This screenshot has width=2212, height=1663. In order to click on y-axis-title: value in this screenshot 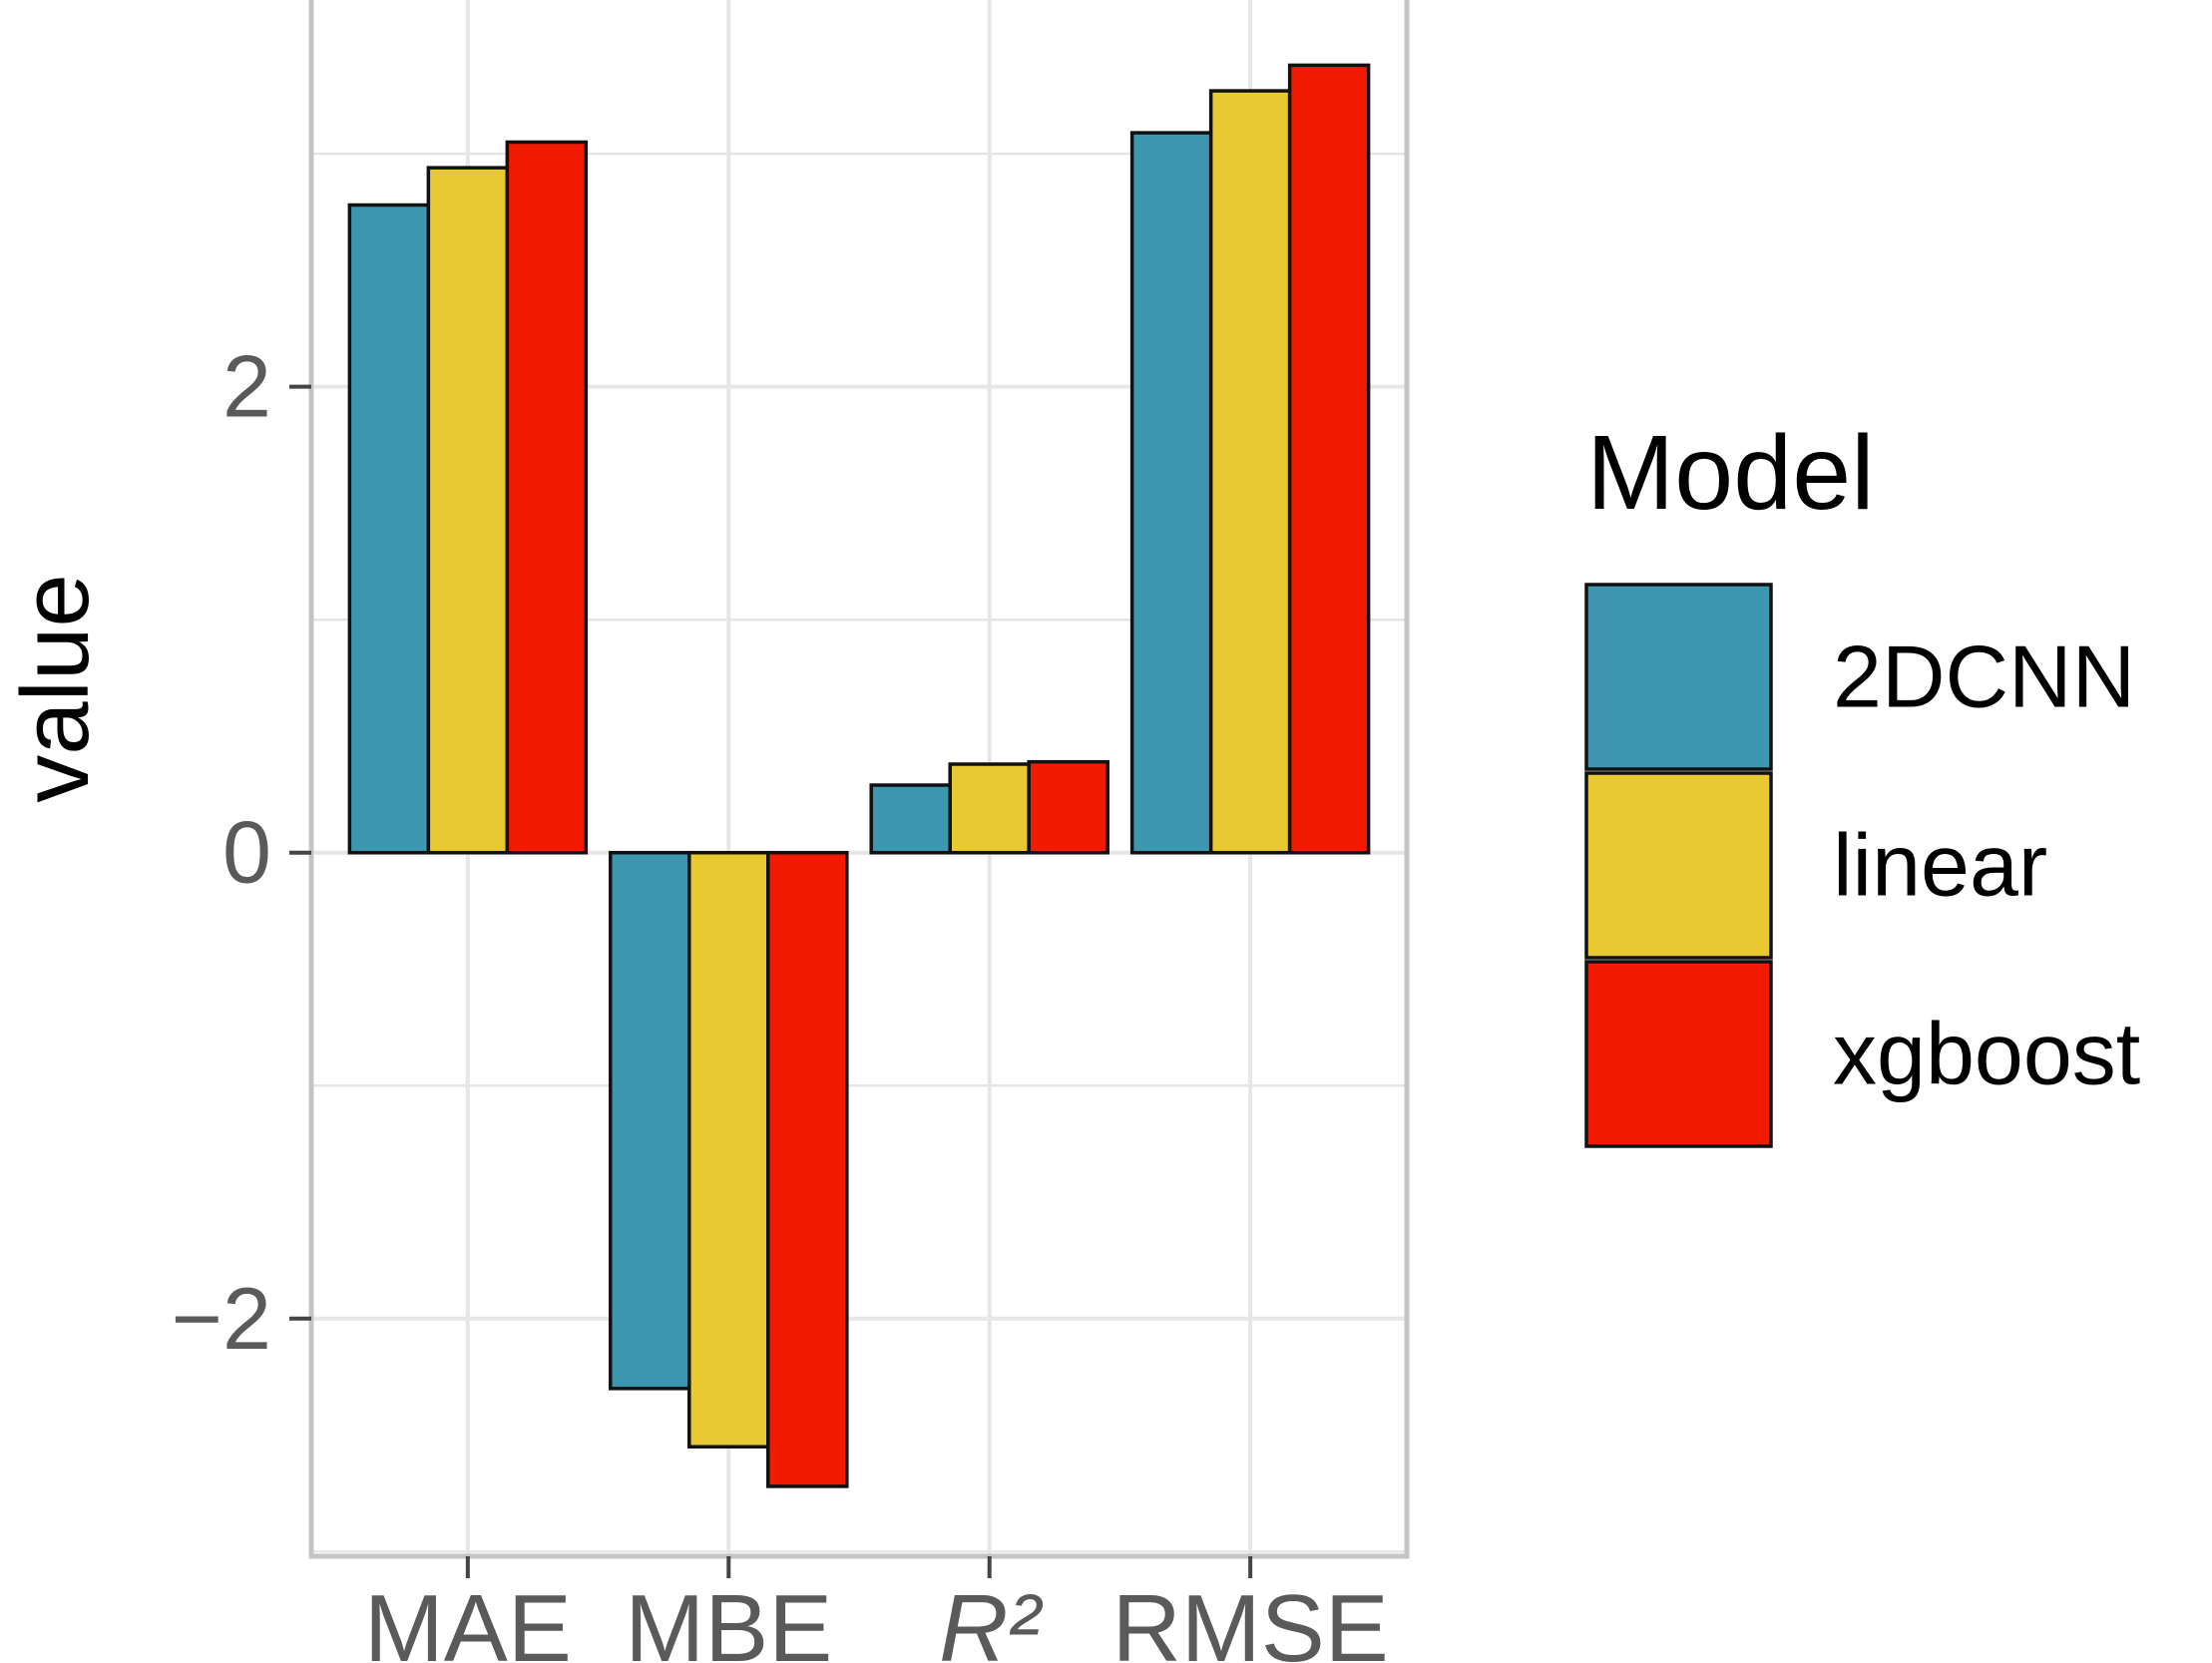, I will do `click(56, 688)`.